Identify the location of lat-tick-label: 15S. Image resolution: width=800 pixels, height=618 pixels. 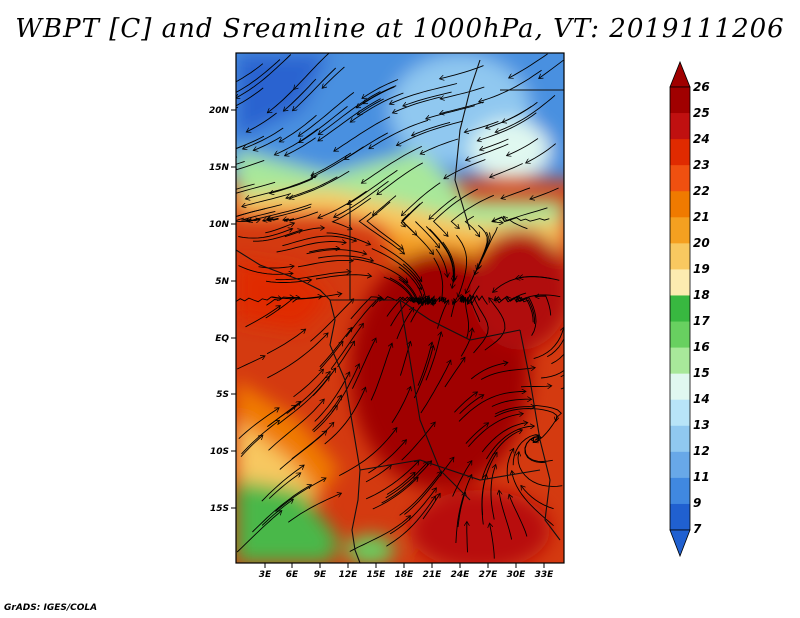
(223, 509).